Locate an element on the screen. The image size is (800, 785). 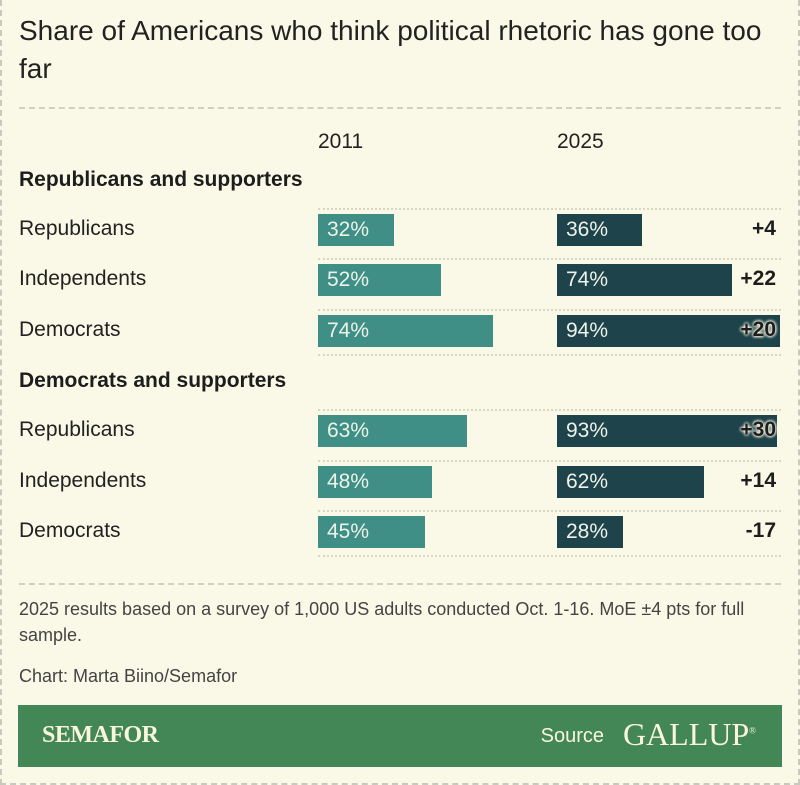
chart-credit: Chart: Marta Biino/Semafor is located at coordinates (128, 676).